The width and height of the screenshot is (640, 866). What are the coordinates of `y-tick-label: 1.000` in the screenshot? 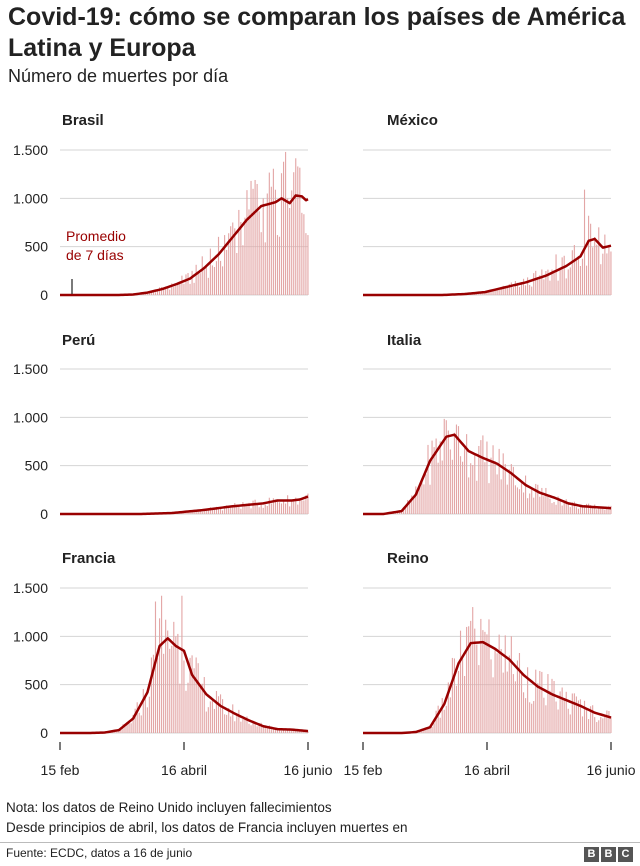 It's located at (30, 198).